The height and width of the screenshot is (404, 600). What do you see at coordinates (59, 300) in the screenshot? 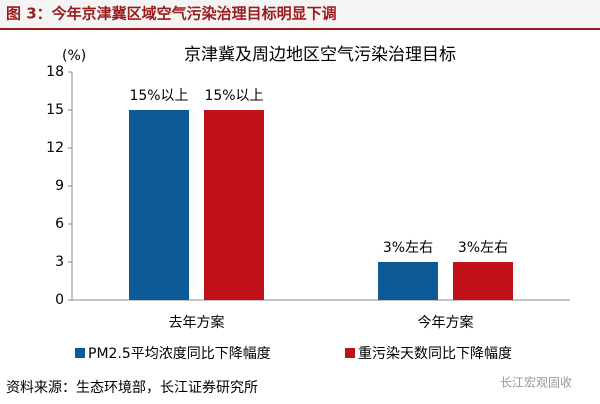
I see `y-tick-label: 0` at bounding box center [59, 300].